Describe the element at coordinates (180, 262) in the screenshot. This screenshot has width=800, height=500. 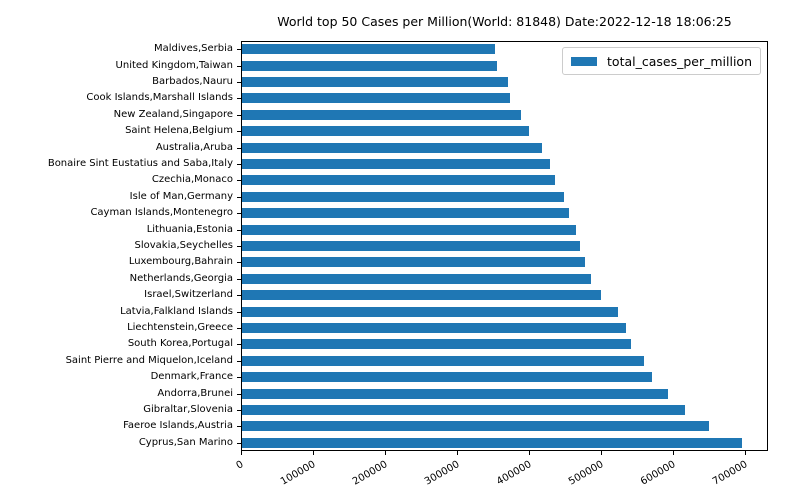
I see `y-axis-label: Luxembourg,Bahrain` at that location.